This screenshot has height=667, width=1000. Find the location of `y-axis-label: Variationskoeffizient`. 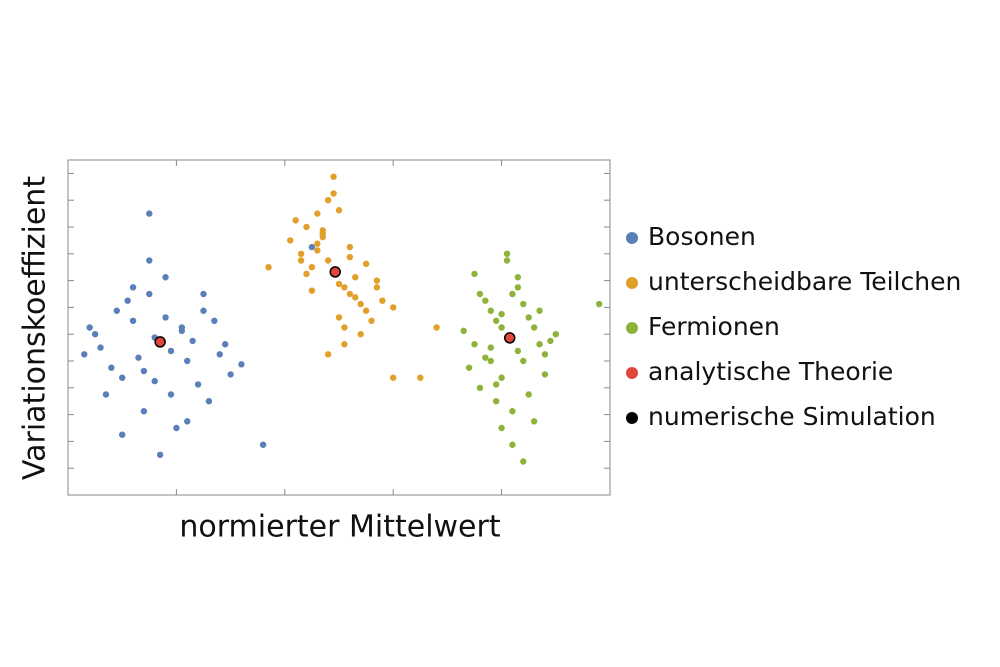

y-axis-label: Variationskoeffizient is located at coordinates (35, 328).